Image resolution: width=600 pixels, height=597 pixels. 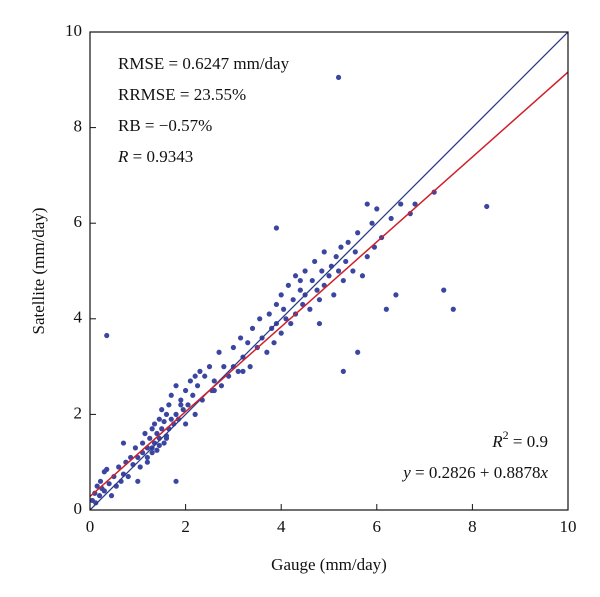 I want to click on annotation: RB = −0.57%, so click(x=165, y=125).